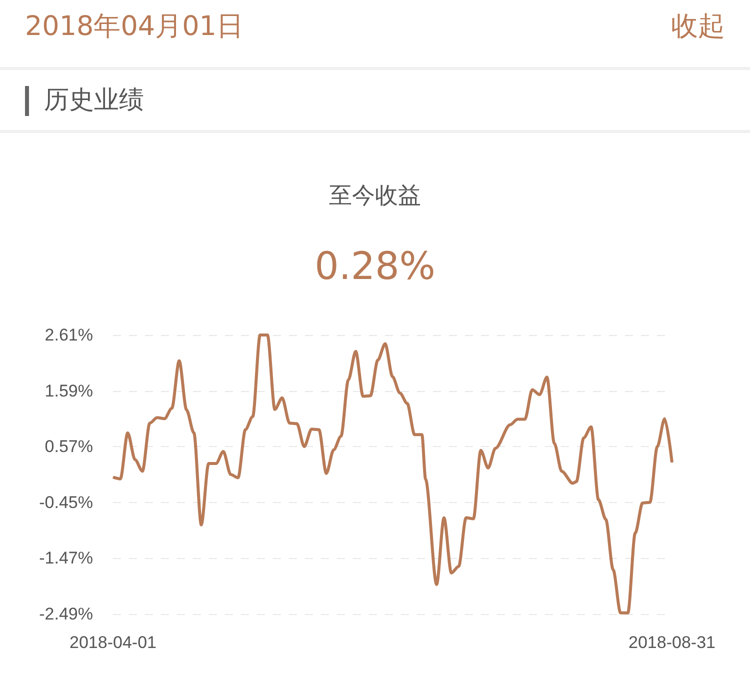  What do you see at coordinates (66, 614) in the screenshot?
I see `y-tick-label: -2.49%` at bounding box center [66, 614].